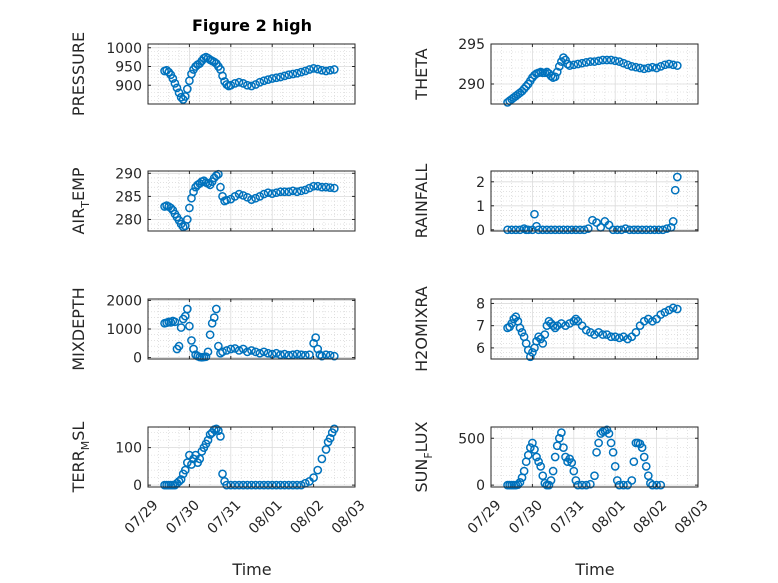 This screenshot has height=583, width=778. I want to click on y-tick-label: 500, so click(471, 439).